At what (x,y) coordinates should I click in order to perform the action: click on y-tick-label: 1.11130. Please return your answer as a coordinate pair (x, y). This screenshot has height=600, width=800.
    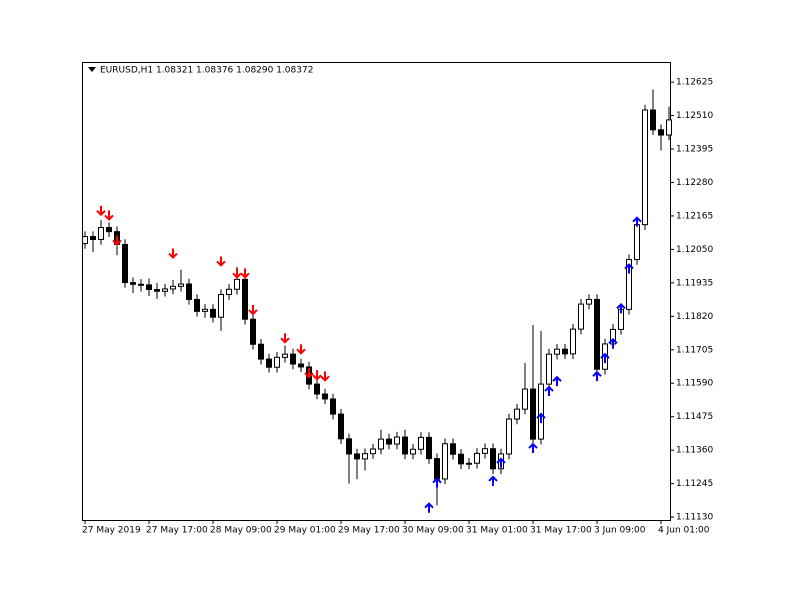
    Looking at the image, I should click on (694, 518).